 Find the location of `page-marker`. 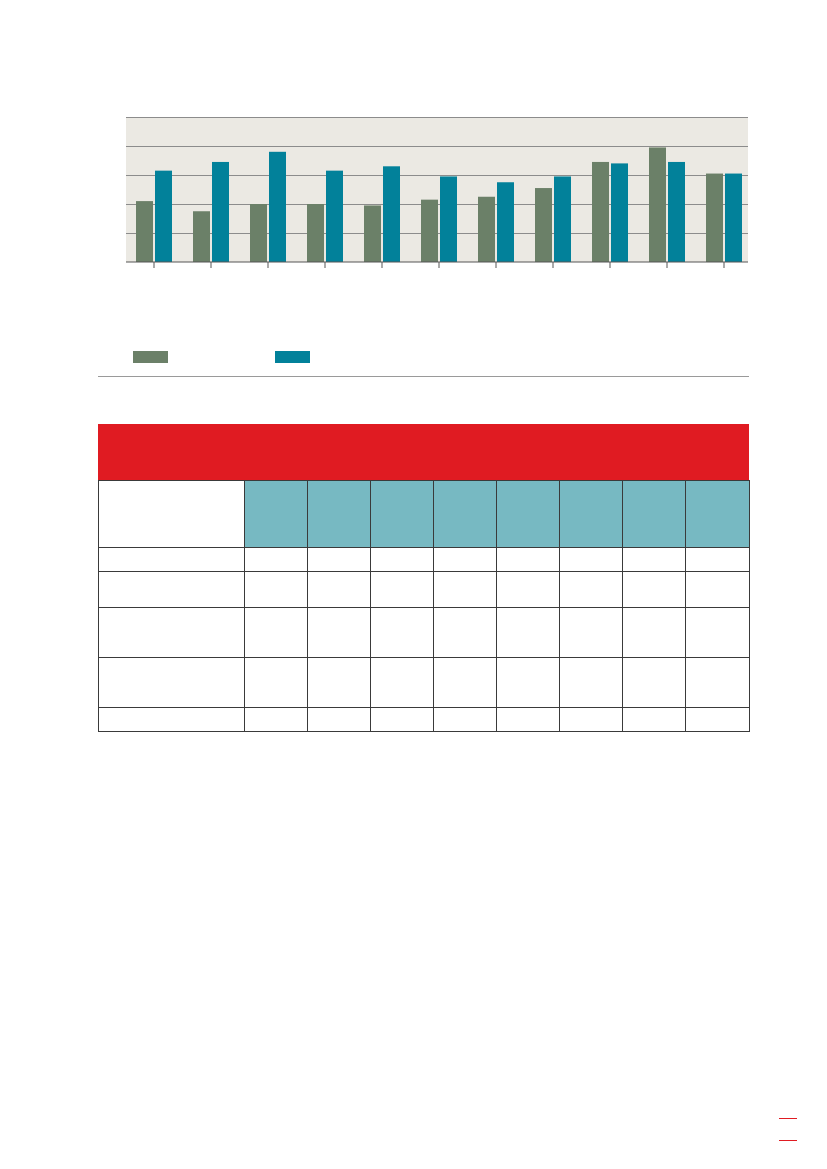

page-marker is located at coordinates (788, 1130).